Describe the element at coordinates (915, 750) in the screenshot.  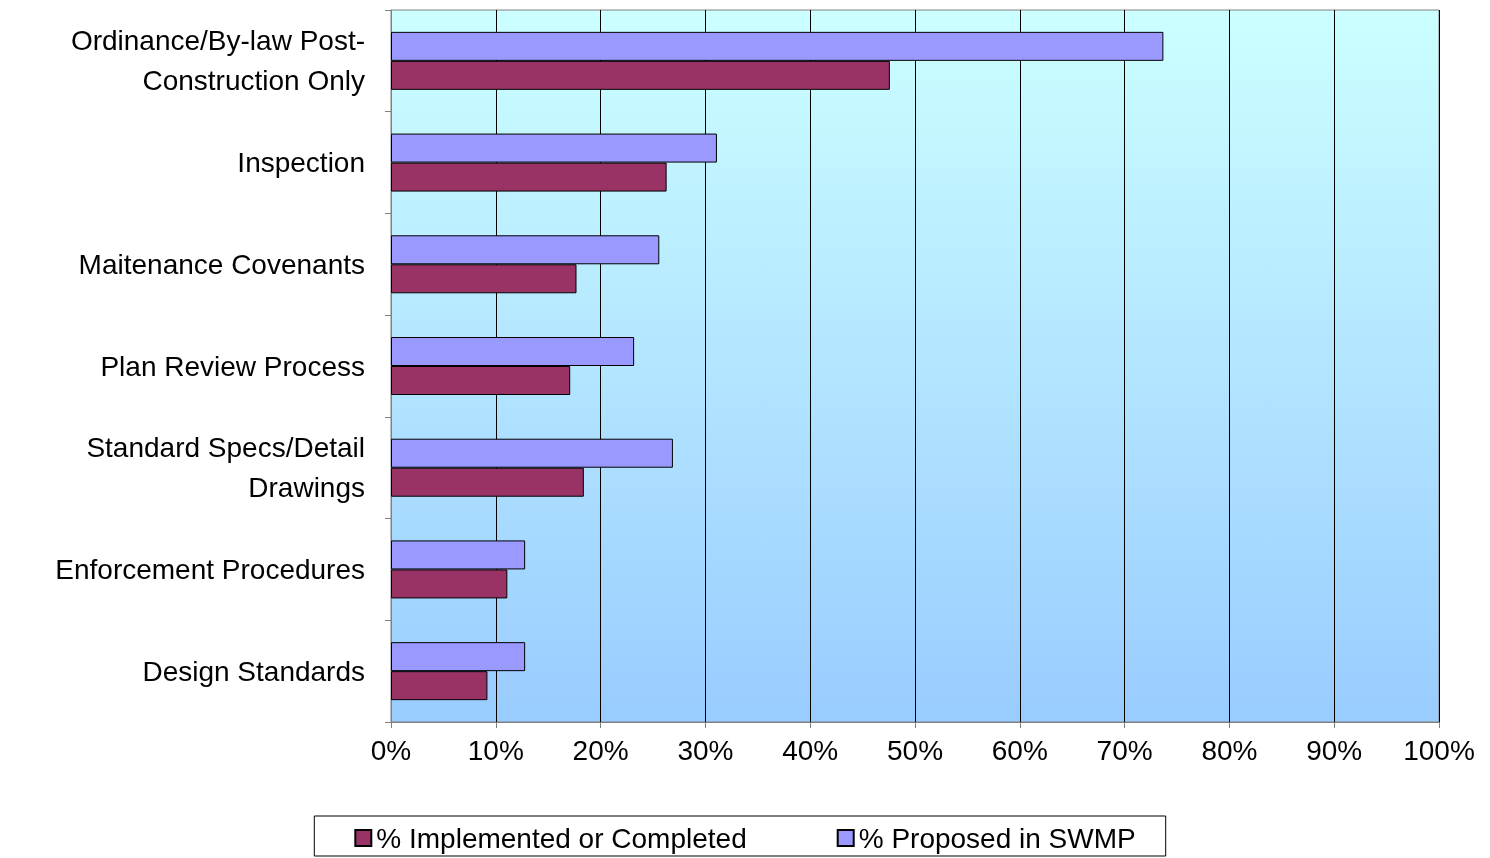
I see `x-tick-label: 50%` at that location.